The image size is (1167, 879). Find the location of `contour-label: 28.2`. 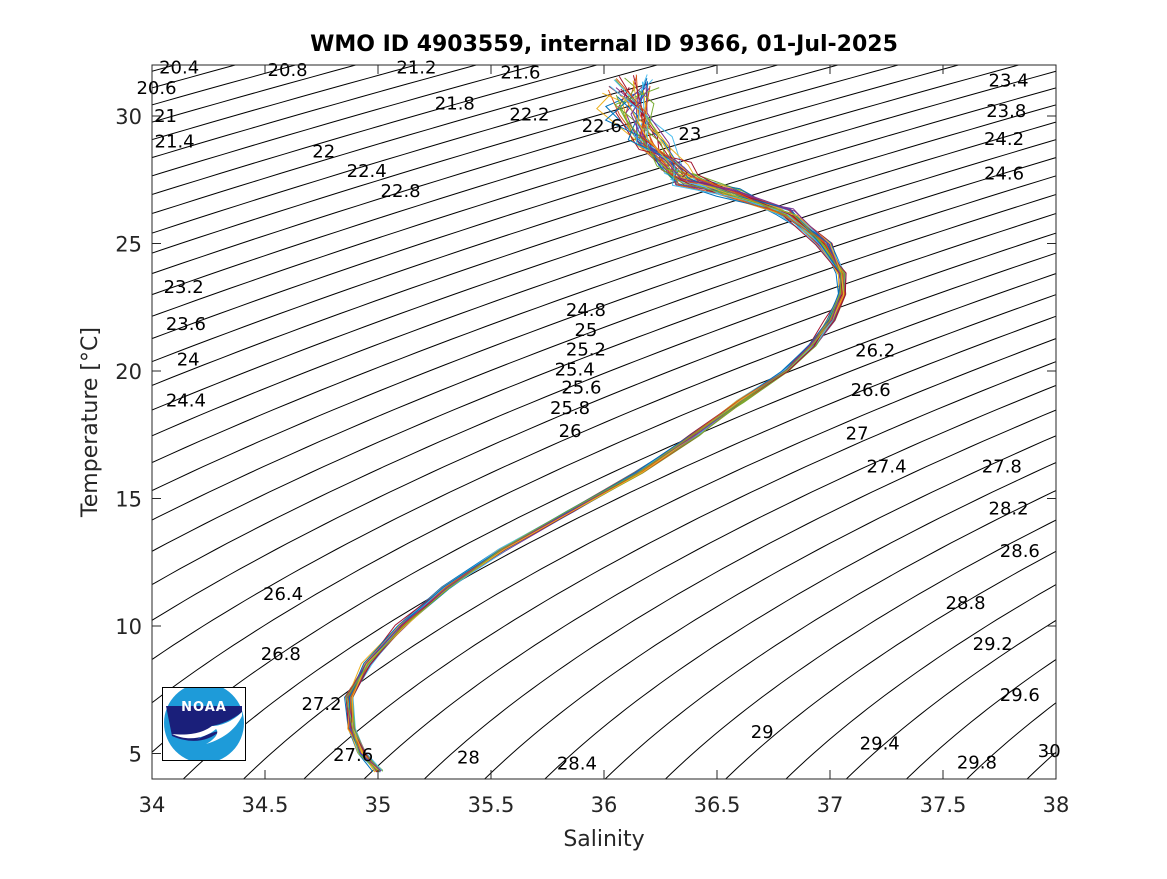

contour-label: 28.2 is located at coordinates (1009, 509).